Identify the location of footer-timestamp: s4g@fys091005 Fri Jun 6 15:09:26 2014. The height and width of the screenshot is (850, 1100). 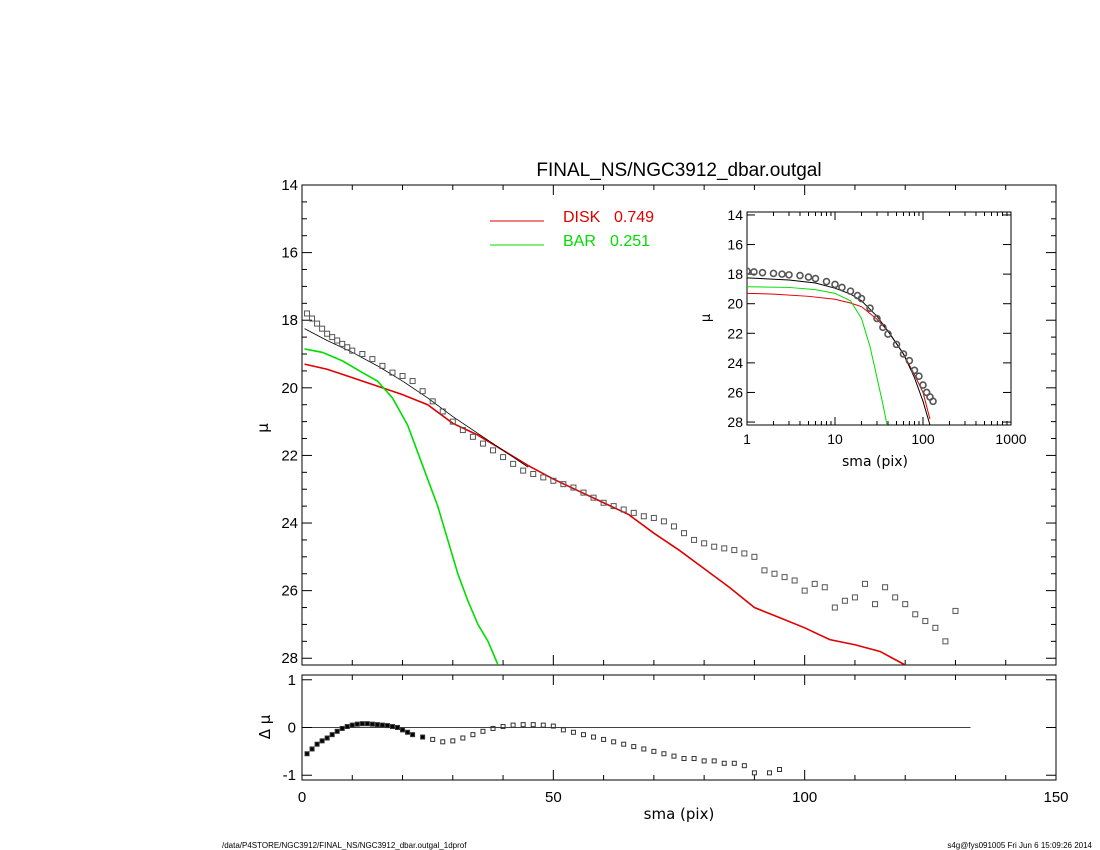
(1019, 845).